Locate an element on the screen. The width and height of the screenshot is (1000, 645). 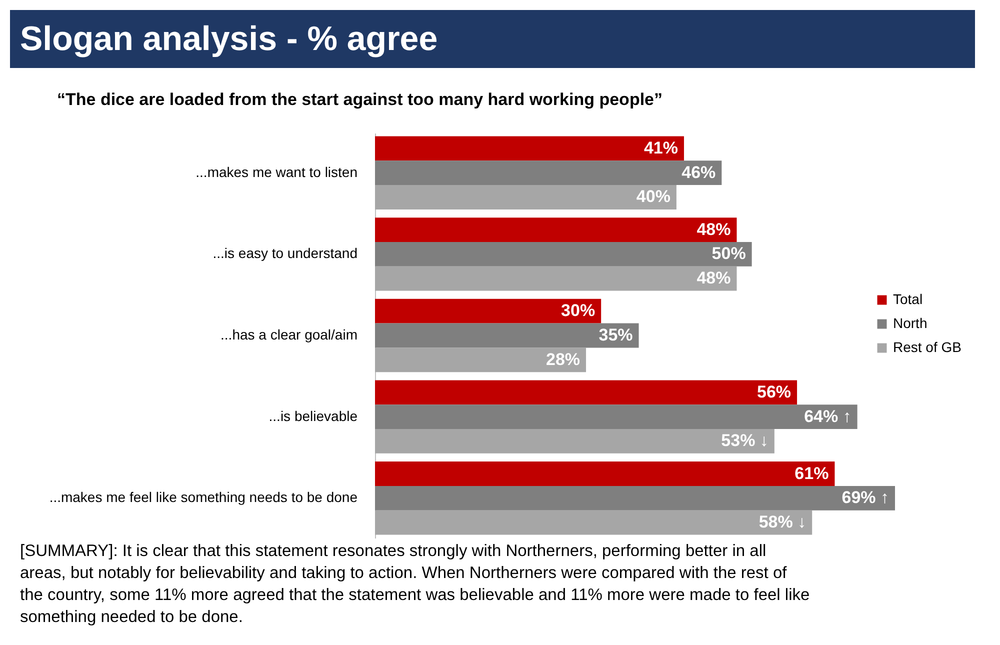
data-label: 41% is located at coordinates (661, 148).